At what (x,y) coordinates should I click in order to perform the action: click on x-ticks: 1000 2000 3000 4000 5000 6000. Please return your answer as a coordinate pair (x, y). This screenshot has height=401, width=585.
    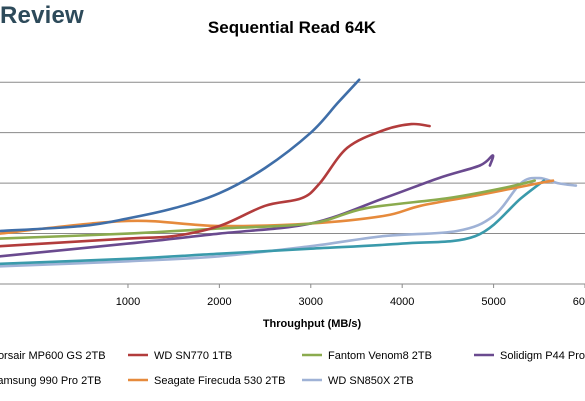
    Looking at the image, I should click on (350, 296).